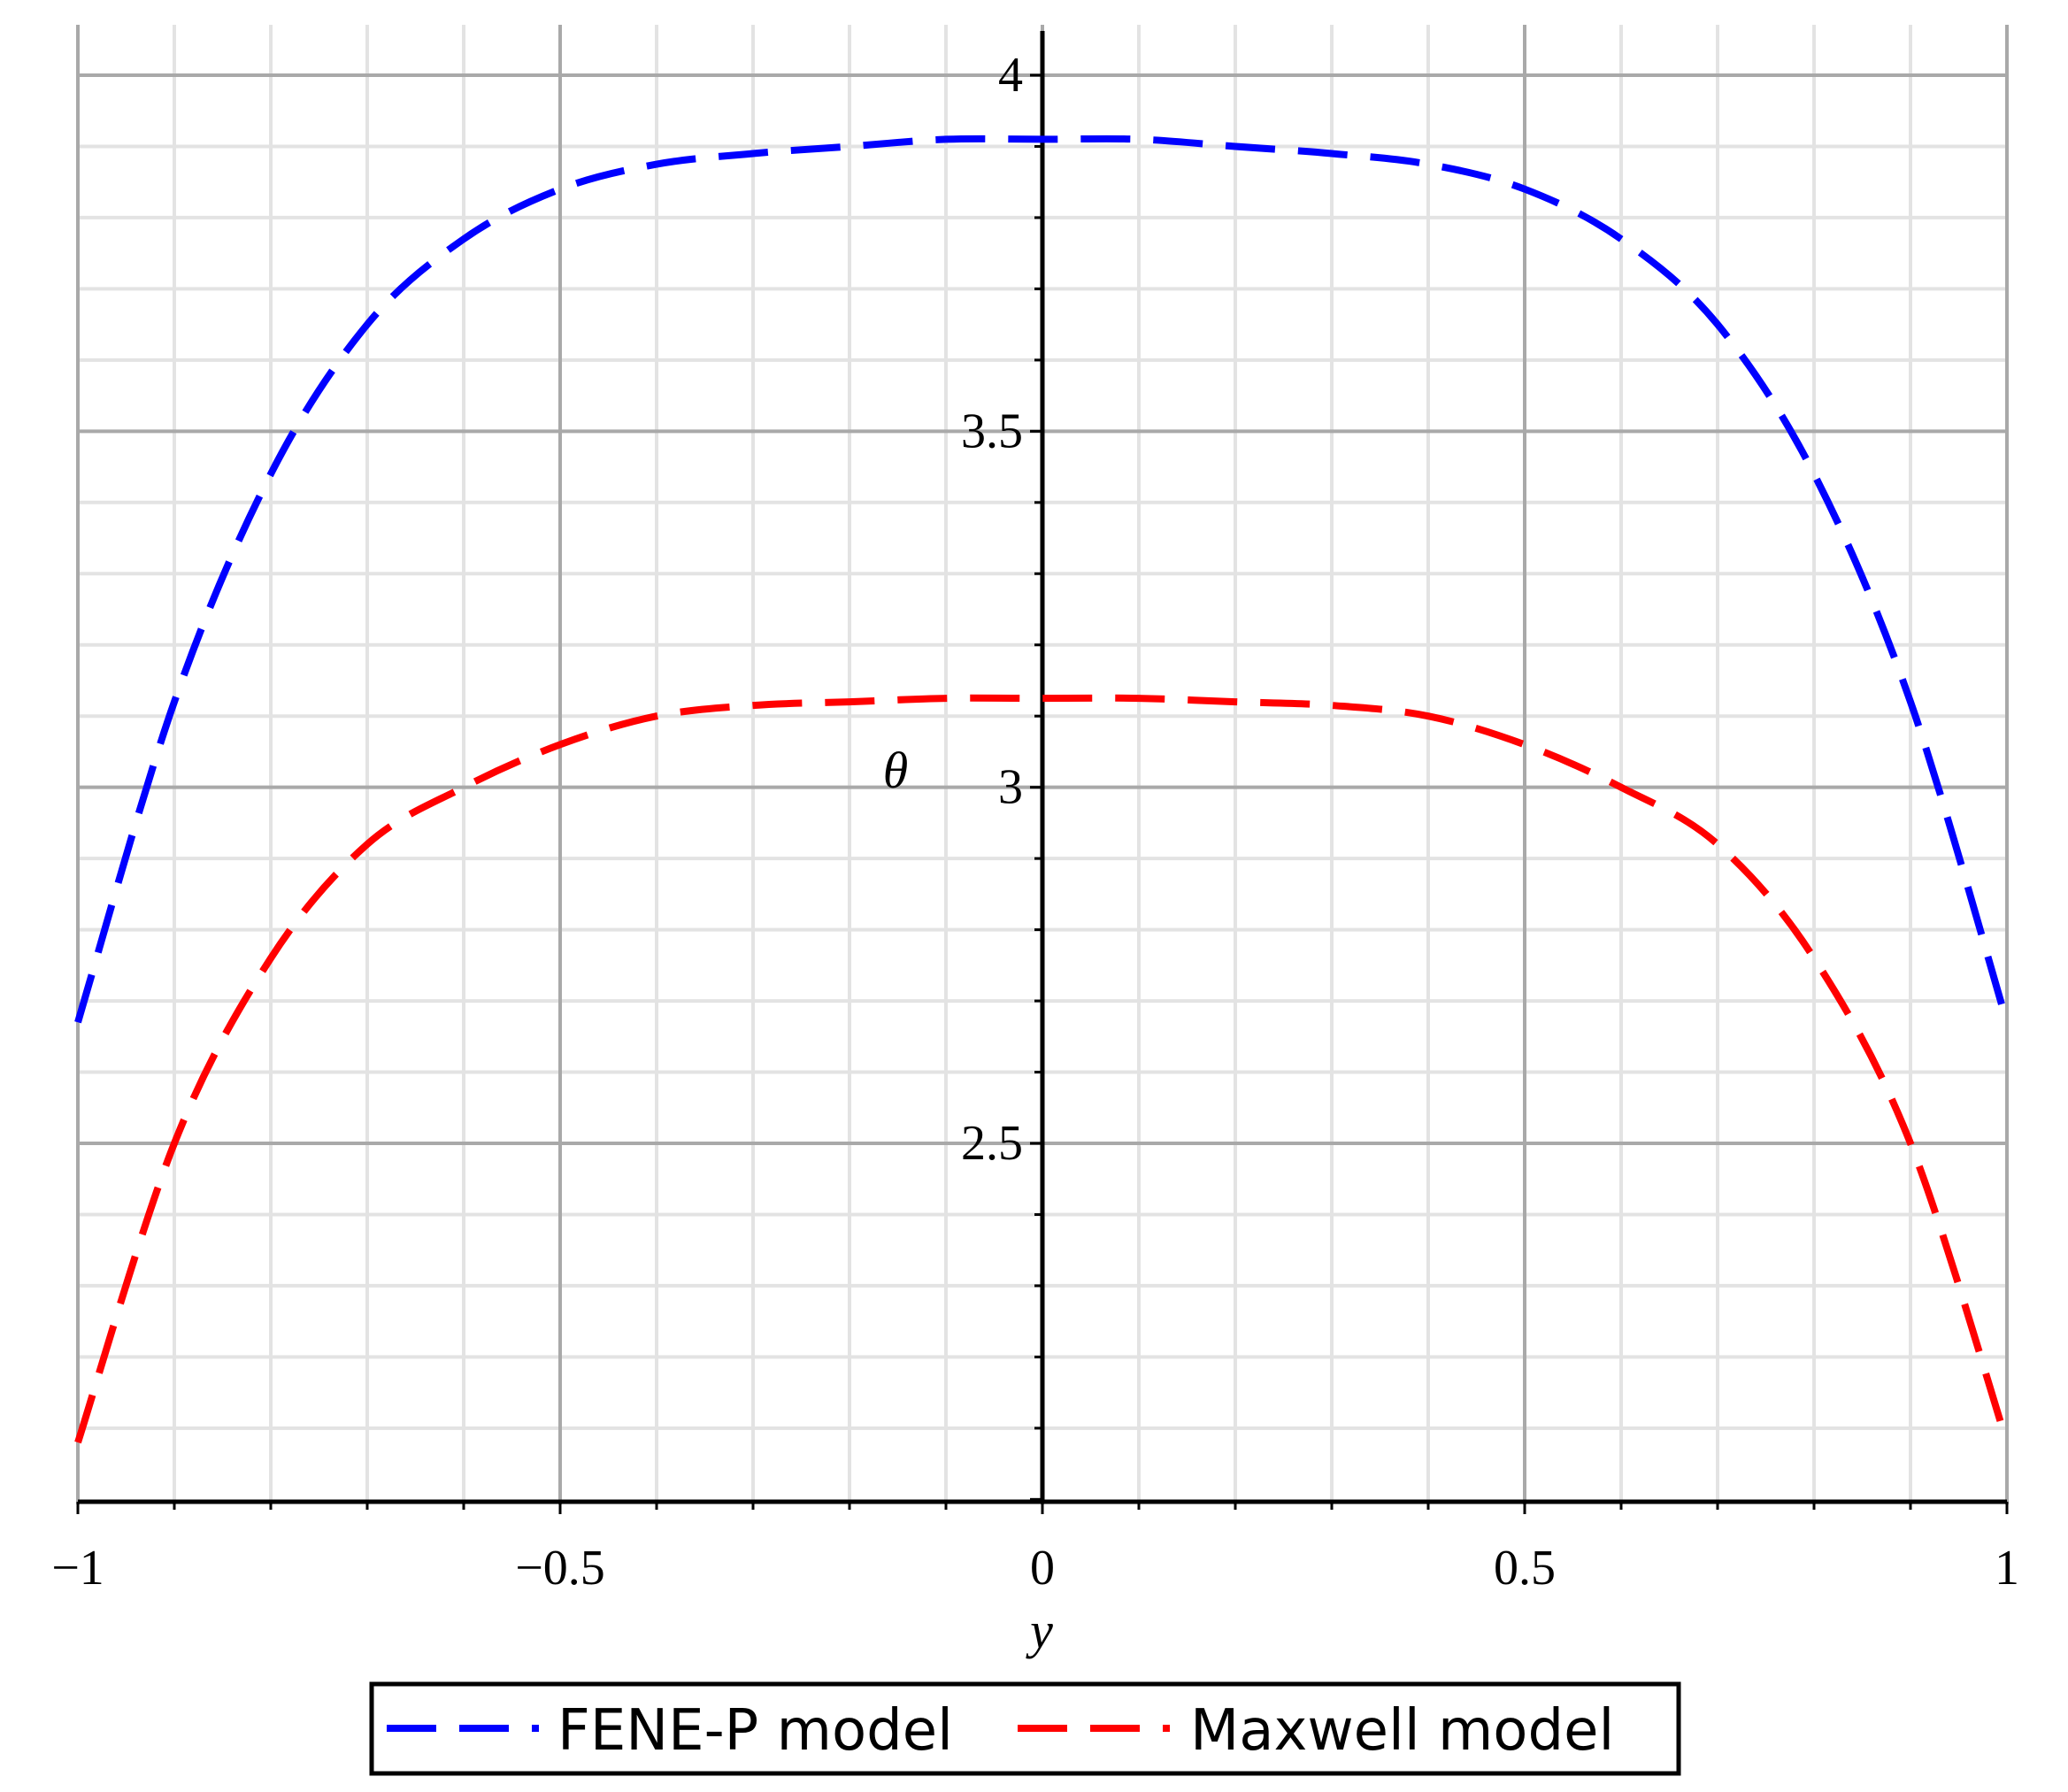 The height and width of the screenshot is (1792, 2068). Describe the element at coordinates (992, 1143) in the screenshot. I see `y-tick-label: 2.5` at that location.